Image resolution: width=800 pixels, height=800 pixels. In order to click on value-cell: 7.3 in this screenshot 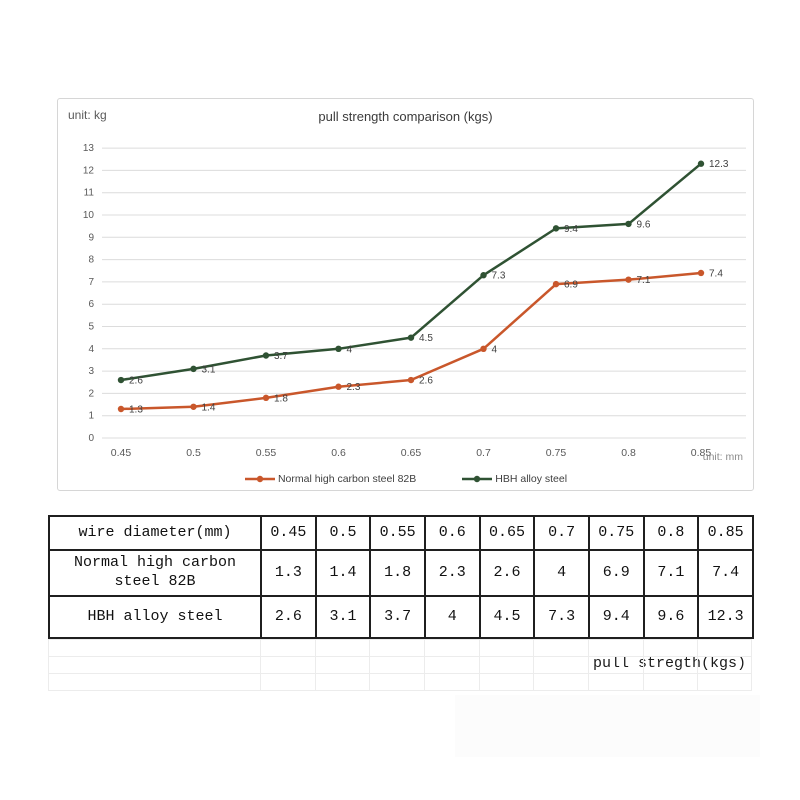, I will do `click(561, 617)`.